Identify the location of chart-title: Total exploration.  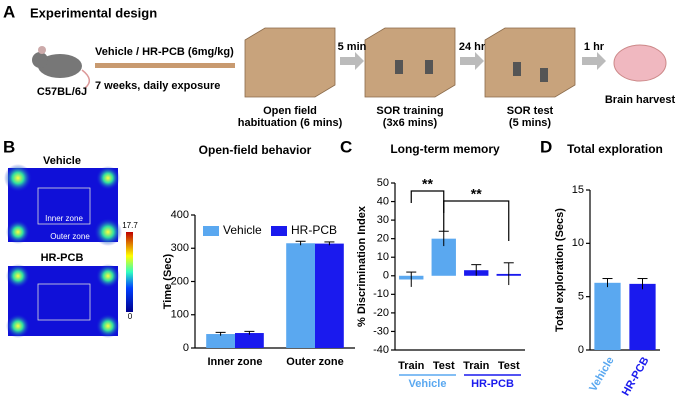
(615, 149).